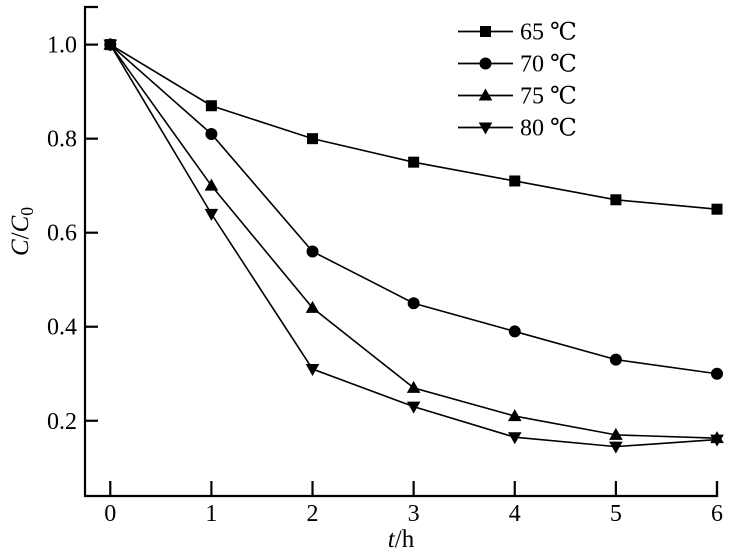  Describe the element at coordinates (22, 231) in the screenshot. I see `y-axis-label: C/C0` at that location.